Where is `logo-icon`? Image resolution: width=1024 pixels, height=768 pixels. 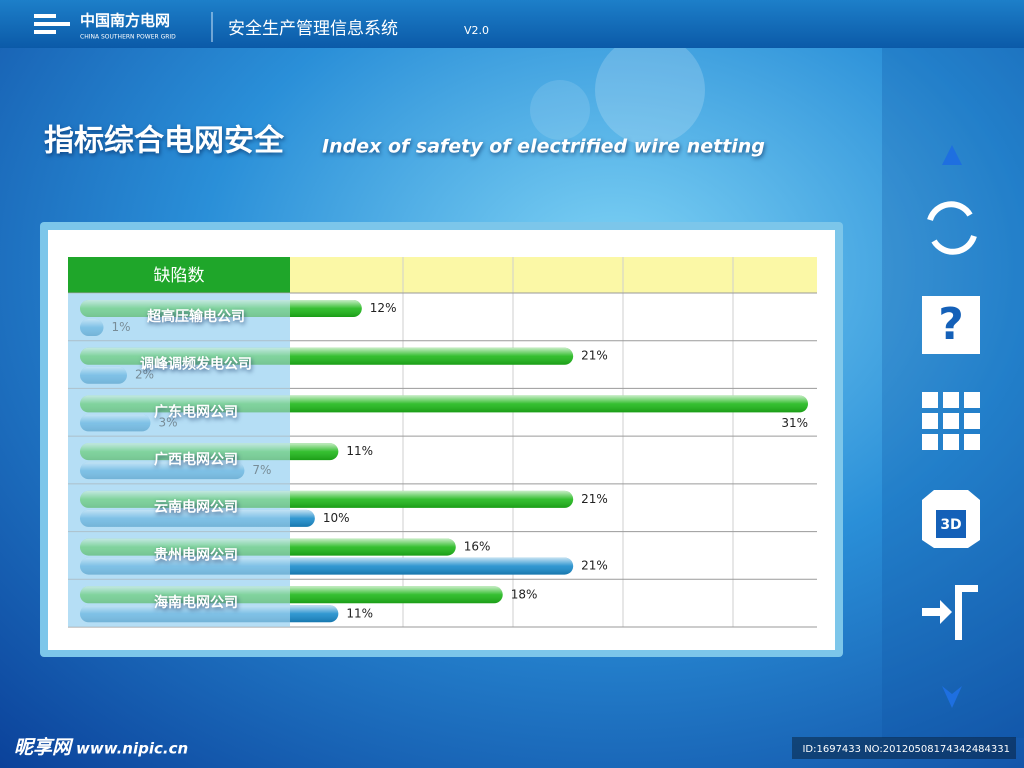
logo-icon is located at coordinates (52, 24).